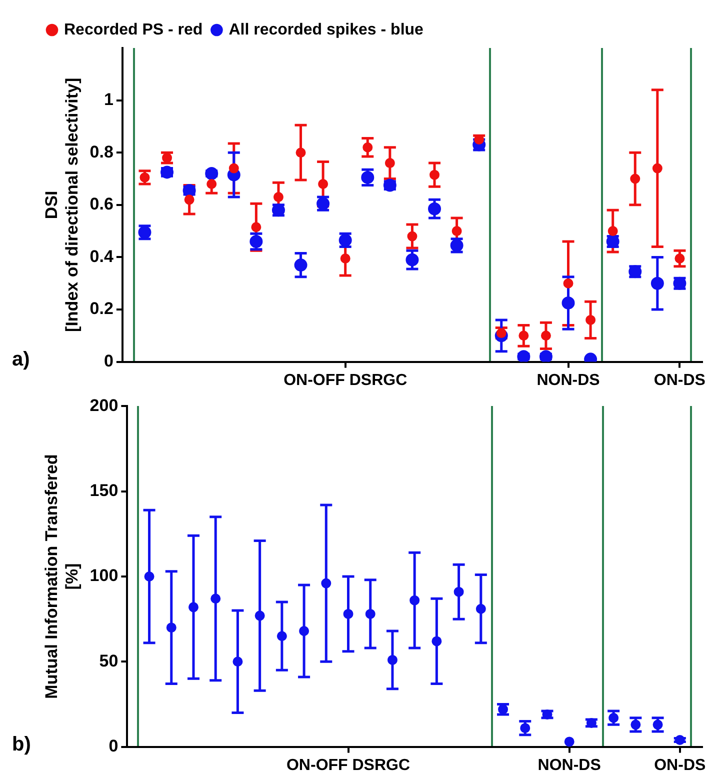  What do you see at coordinates (102, 152) in the screenshot?
I see `y-tick-label: 0.8` at bounding box center [102, 152].